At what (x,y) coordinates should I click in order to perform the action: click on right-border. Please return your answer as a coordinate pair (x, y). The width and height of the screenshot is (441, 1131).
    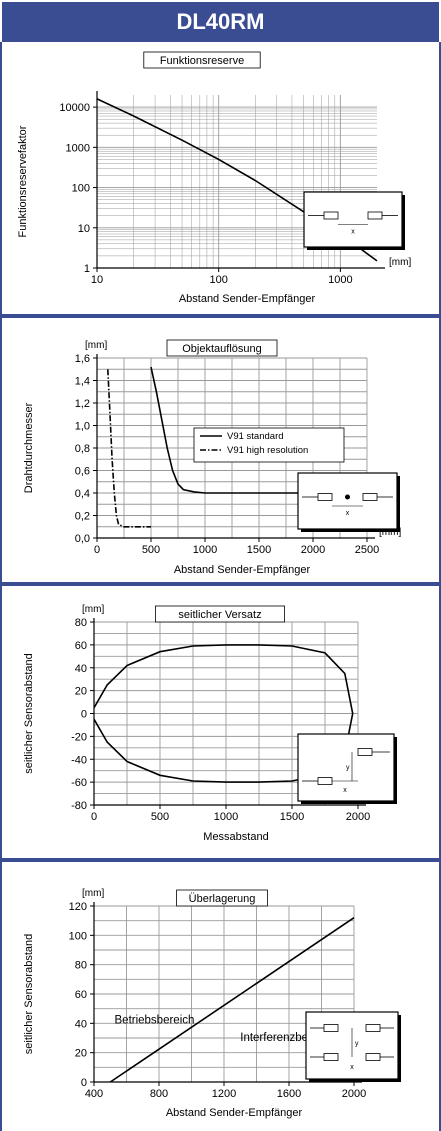
    Looking at the image, I should click on (440, 586).